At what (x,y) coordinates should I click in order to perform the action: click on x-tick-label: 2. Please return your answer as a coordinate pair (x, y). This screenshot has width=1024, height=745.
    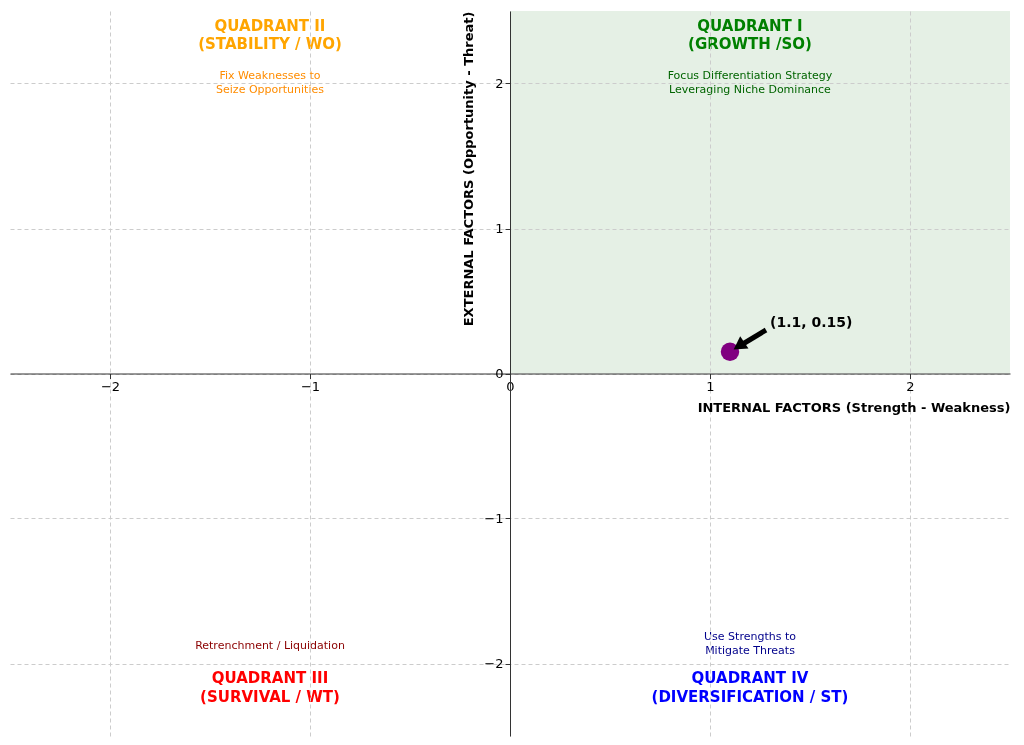
    Looking at the image, I should click on (910, 386).